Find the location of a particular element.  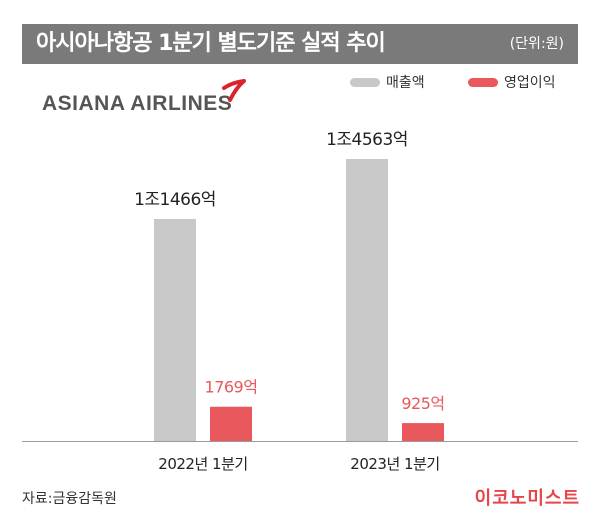

x-tick-label-1: 2023년 1분기 is located at coordinates (394, 464).